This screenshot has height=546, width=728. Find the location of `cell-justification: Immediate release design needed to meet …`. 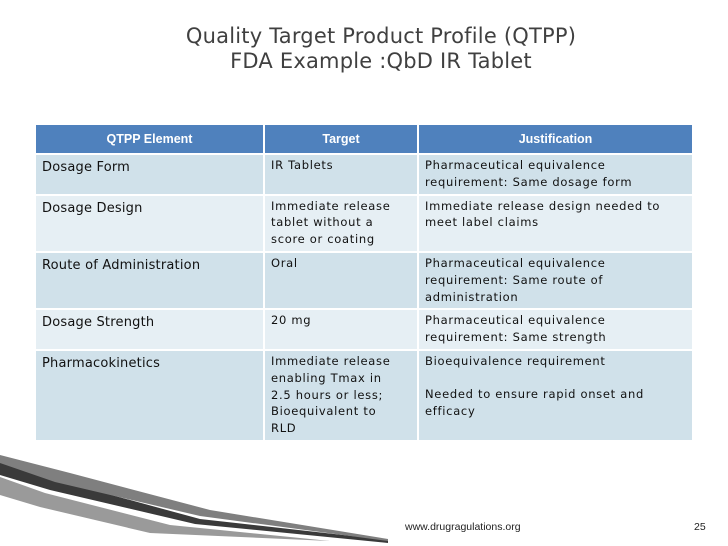

cell-justification: Immediate release design needed to meet … is located at coordinates (555, 222).